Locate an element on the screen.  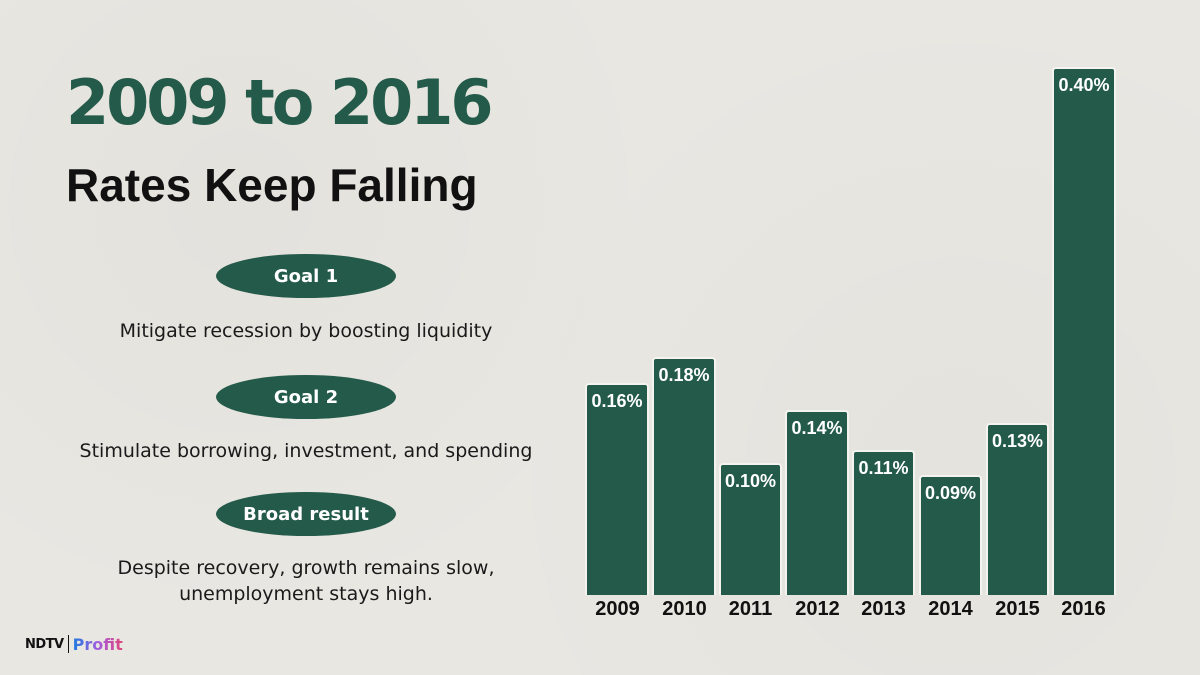
x-tick-2012: 2012 is located at coordinates (817, 609).